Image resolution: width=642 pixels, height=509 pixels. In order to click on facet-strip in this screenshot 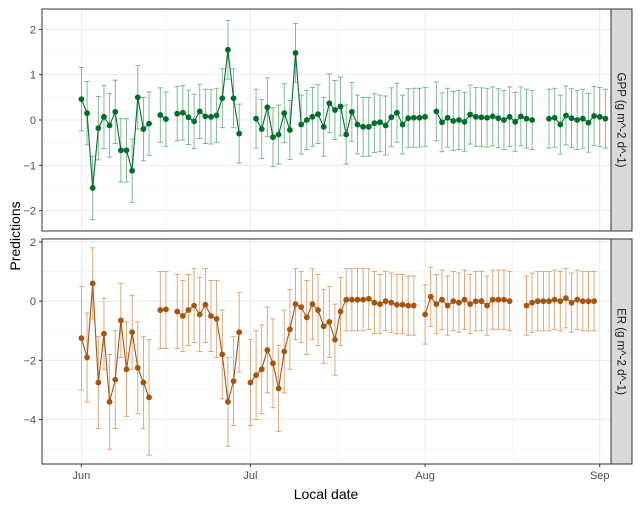, I will do `click(621, 120)`.